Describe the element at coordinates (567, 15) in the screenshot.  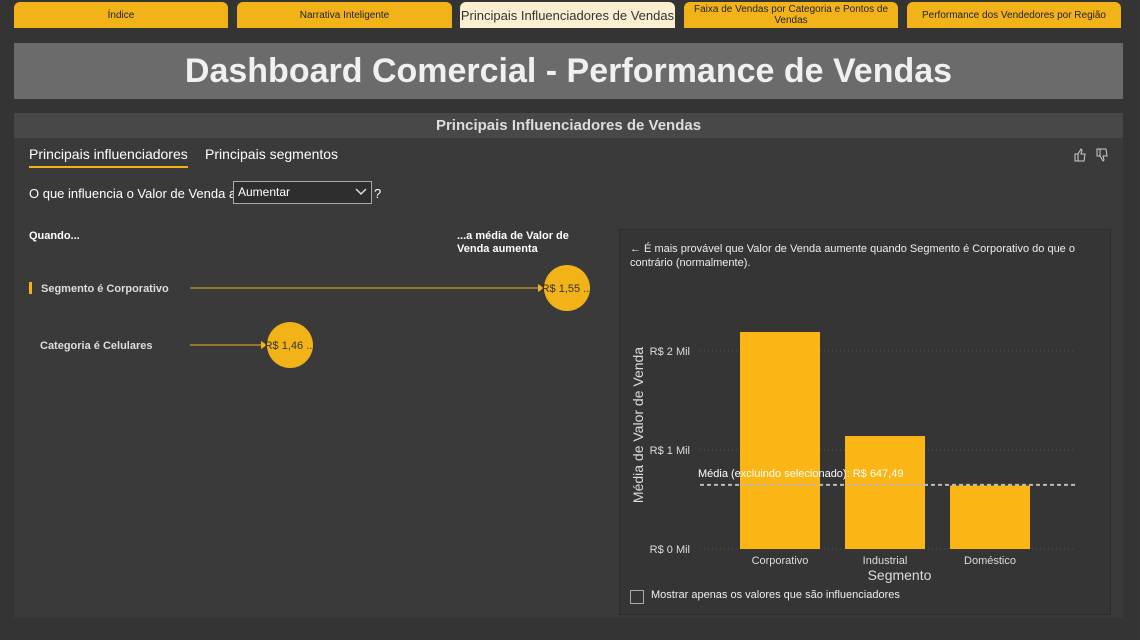
I see `tab: Principais Influenciadores de Vendas` at that location.